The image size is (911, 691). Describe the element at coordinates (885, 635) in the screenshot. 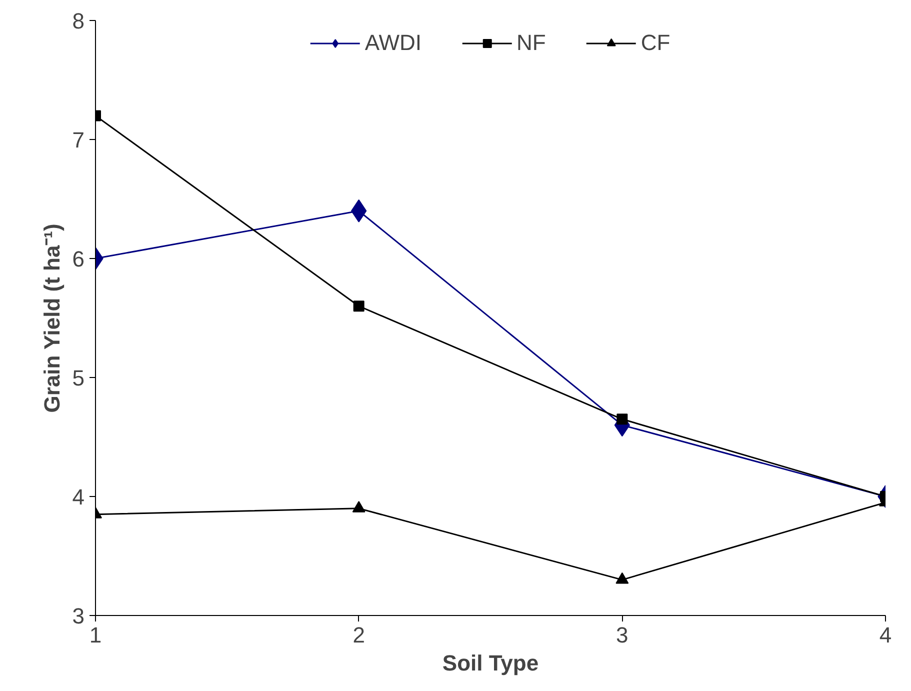

I see `x-tick-label: 4` at that location.